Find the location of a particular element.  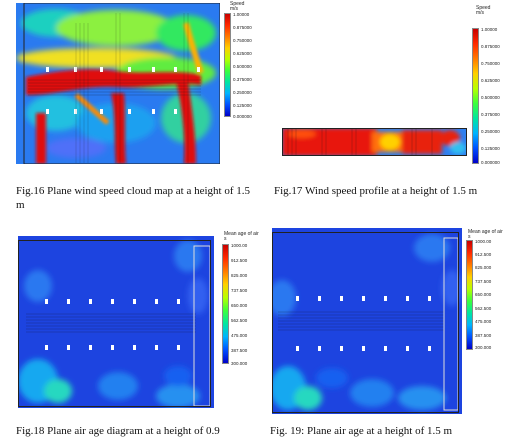

fig18-tick: 387.500 is located at coordinates (239, 350).